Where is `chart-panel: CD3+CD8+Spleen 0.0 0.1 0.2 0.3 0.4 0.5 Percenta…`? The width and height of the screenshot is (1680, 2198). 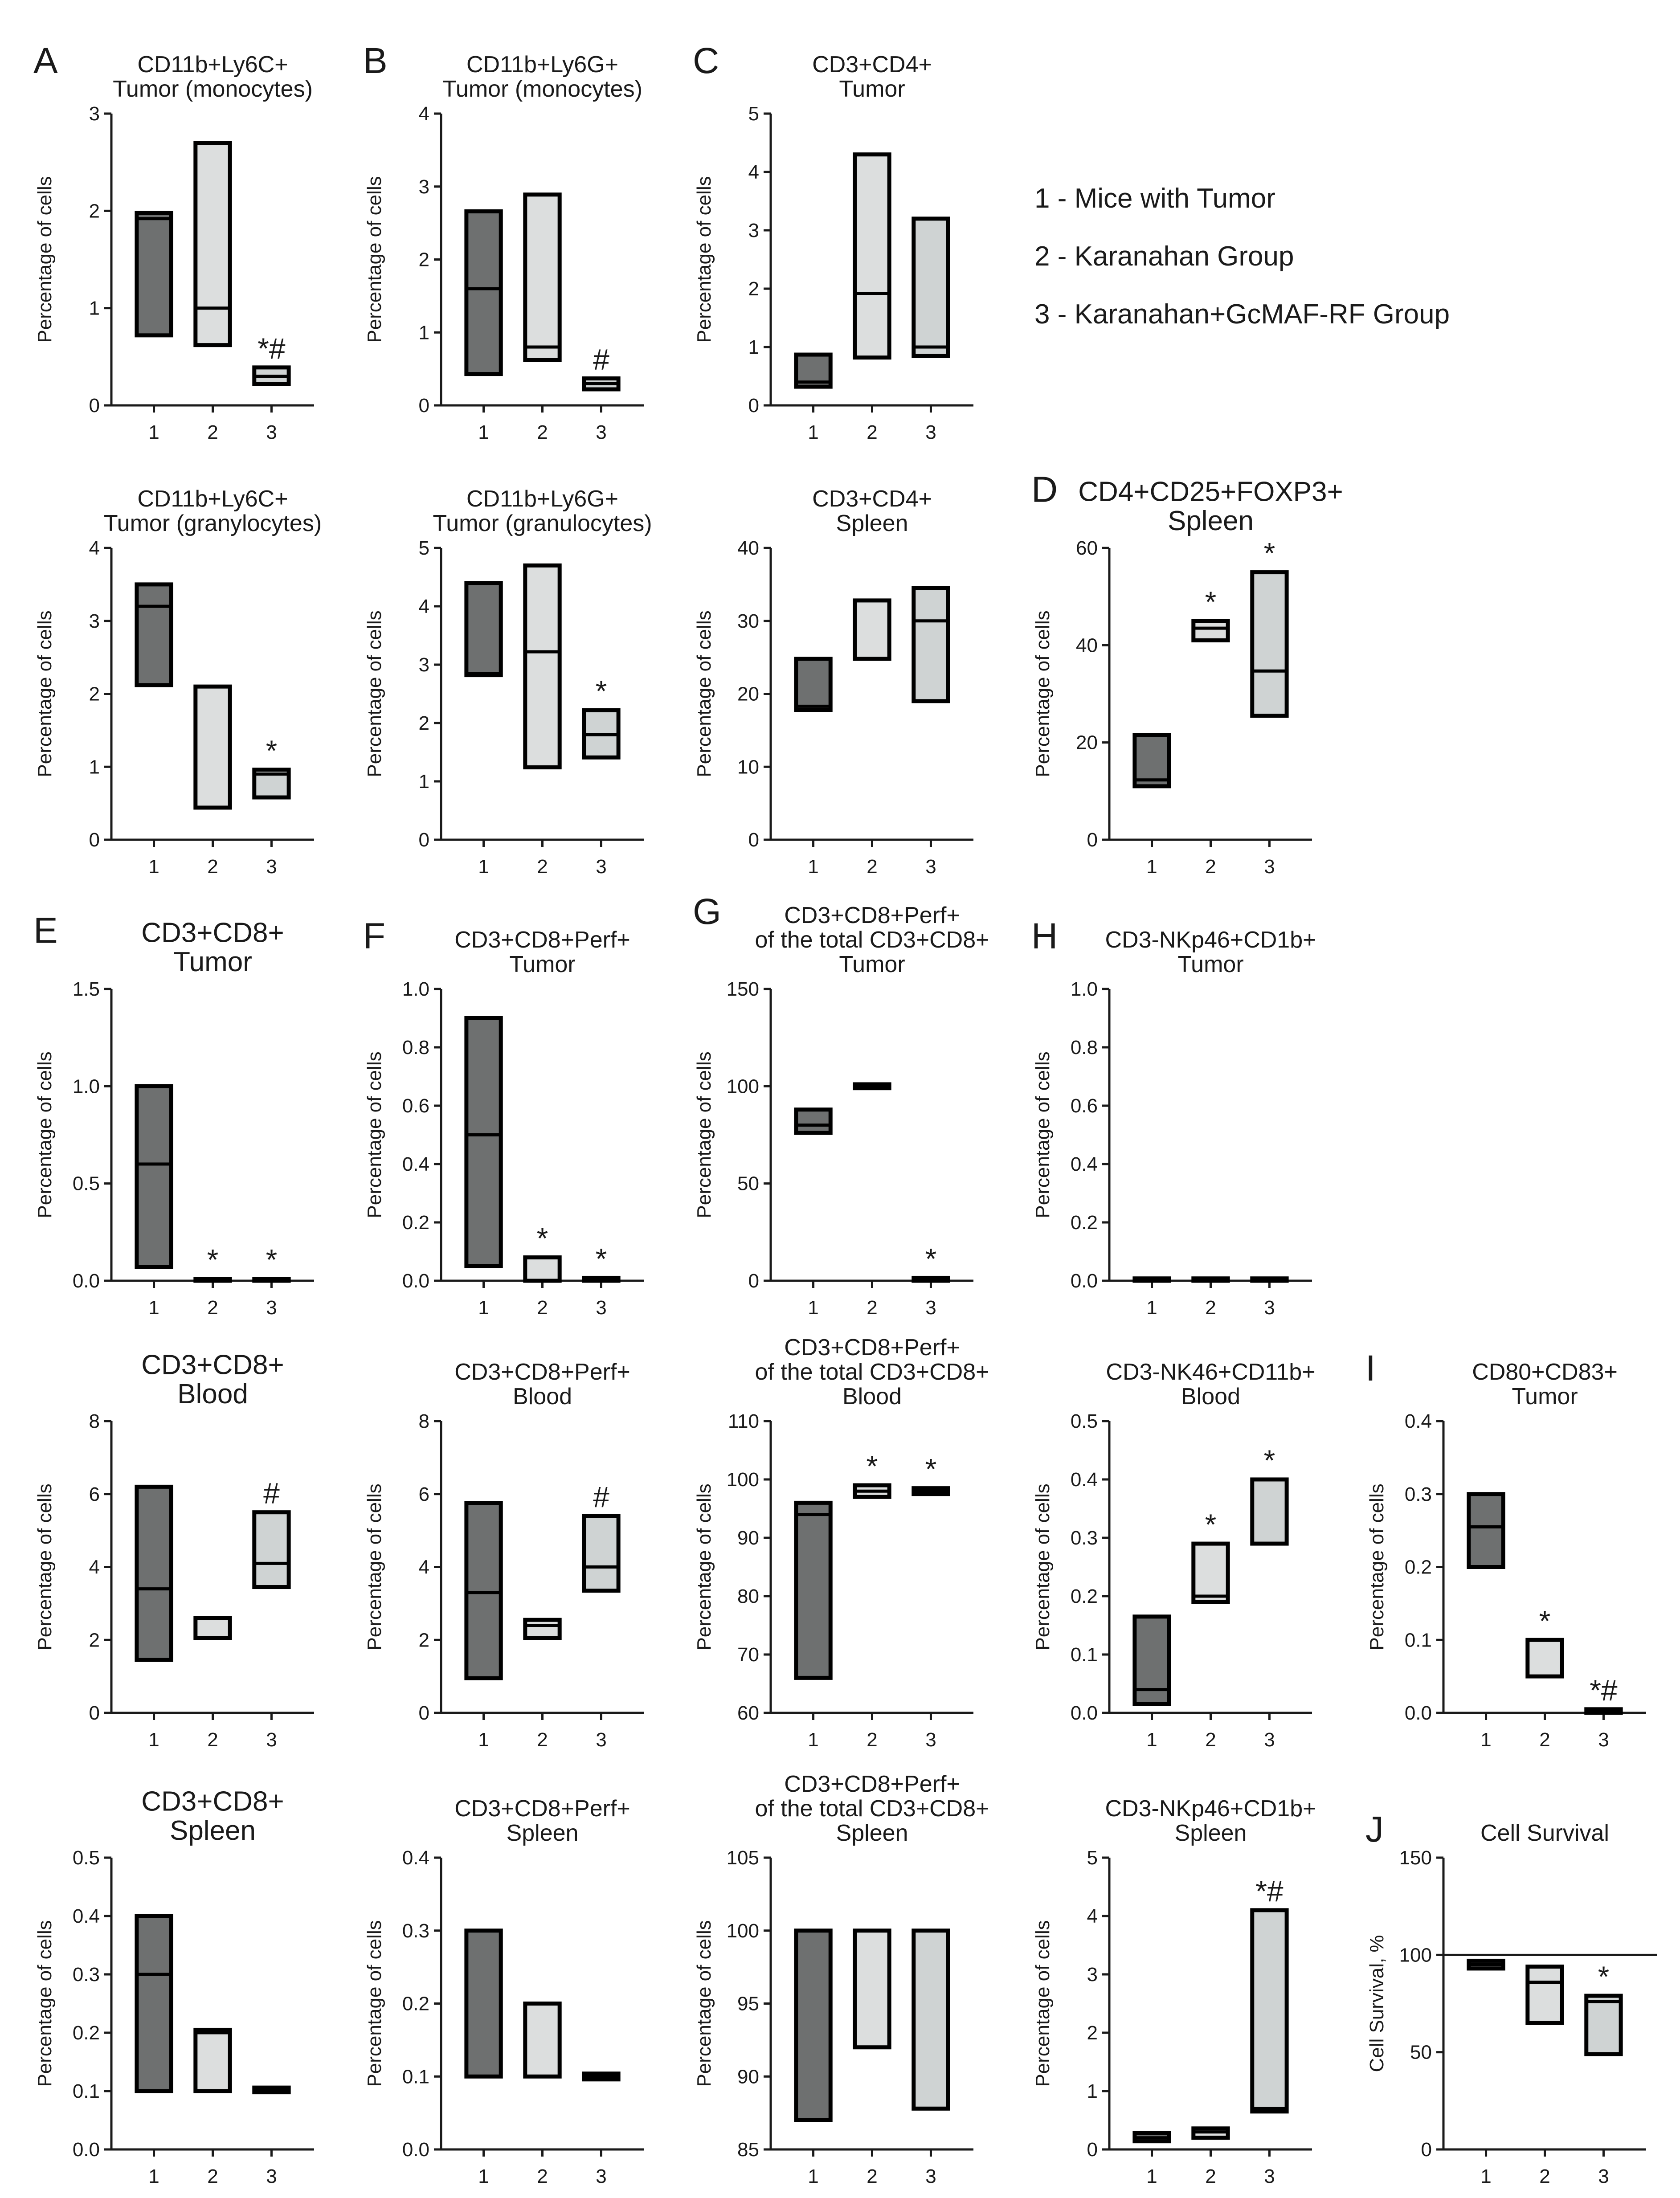
chart-panel: CD3+CD8+Spleen 0.0 0.1 0.2 0.3 0.4 0.5 Percenta… is located at coordinates (174, 1986).